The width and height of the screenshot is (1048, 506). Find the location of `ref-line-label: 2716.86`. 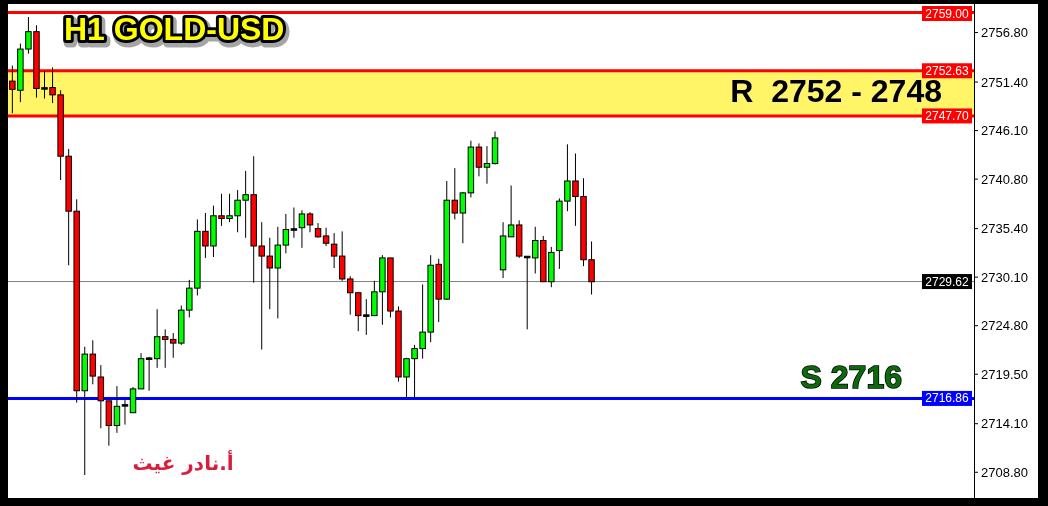

ref-line-label: 2716.86 is located at coordinates (947, 398).